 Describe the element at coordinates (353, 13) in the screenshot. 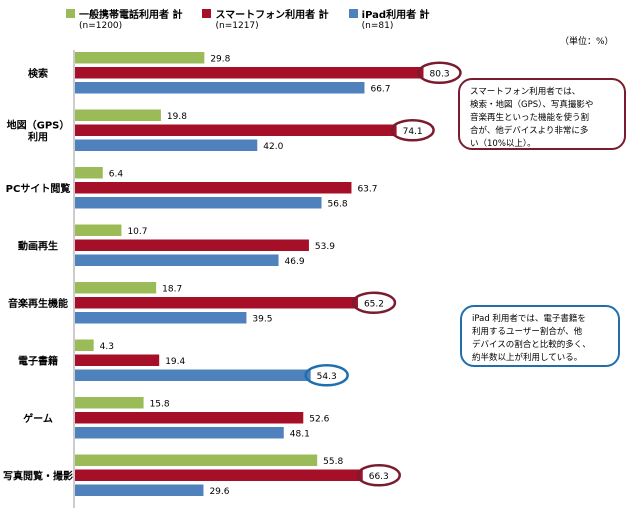

I see `legend-swatch-ipad` at that location.